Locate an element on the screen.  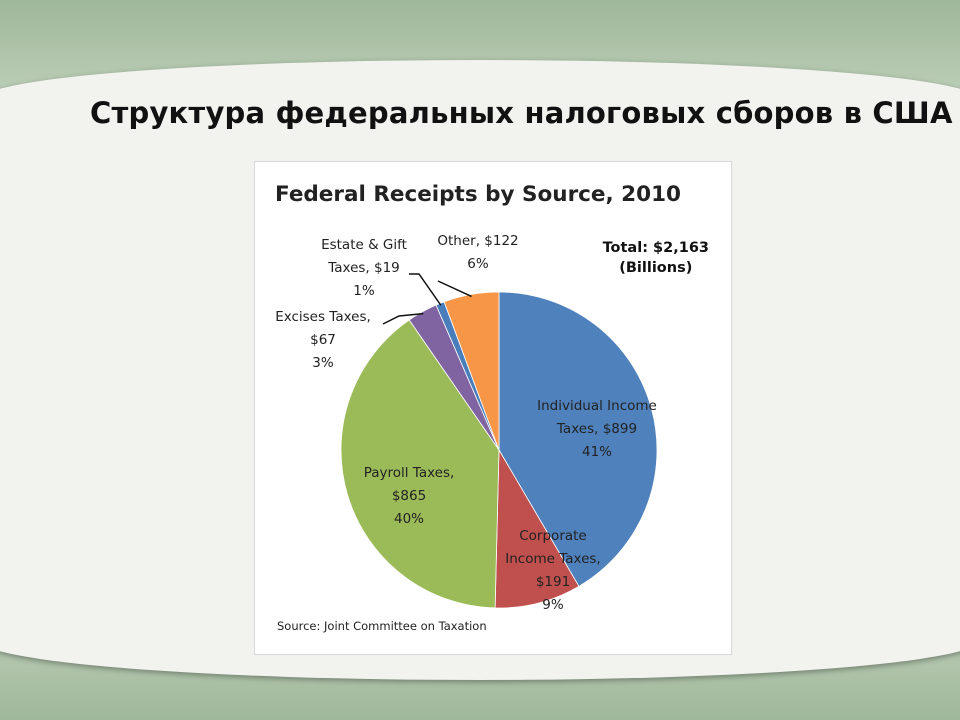
slice-label-individual-line-2: Taxes, $899 is located at coordinates (597, 429).